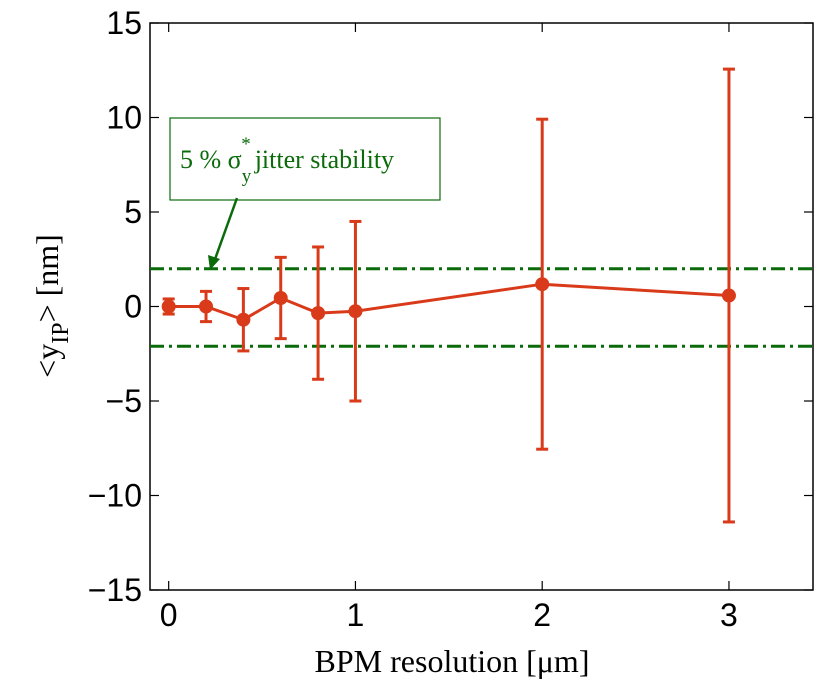  Describe the element at coordinates (47, 278) in the screenshot. I see `y-label-tail: > [nm]` at that location.